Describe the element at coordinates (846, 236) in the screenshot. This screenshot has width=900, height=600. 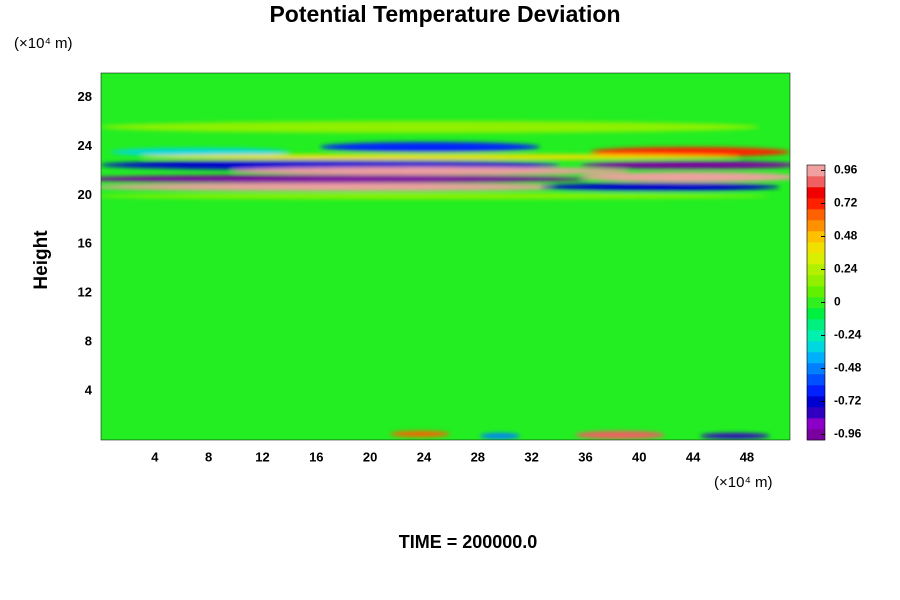
I see `colorbar-tick-label: 0.48` at that location.